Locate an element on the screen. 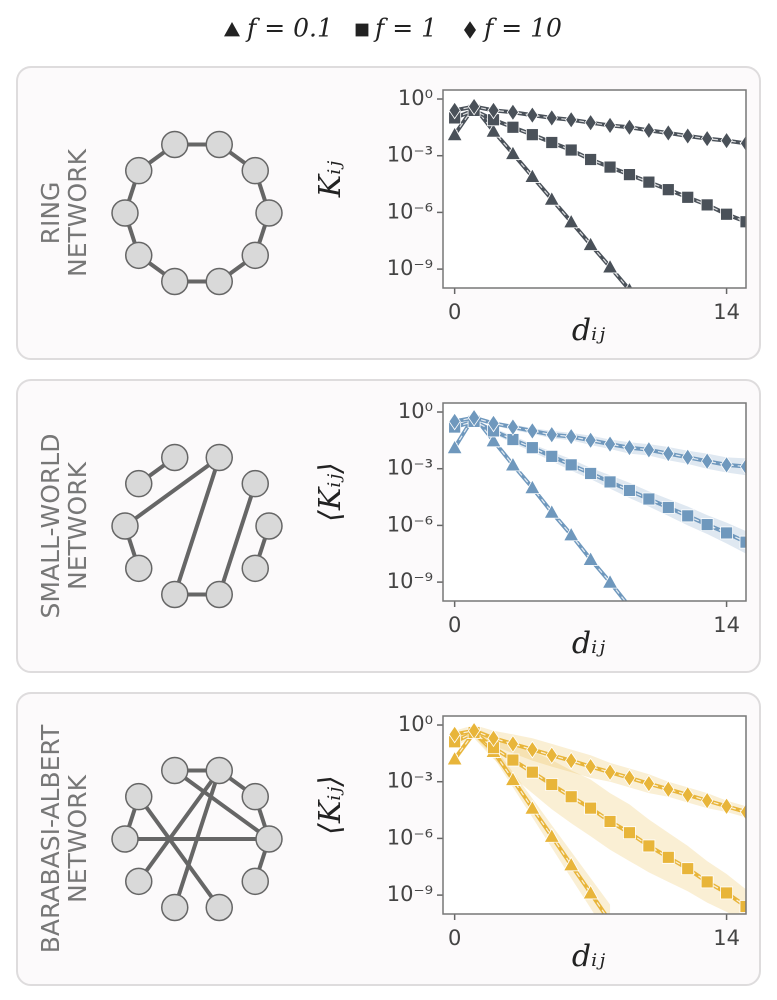 This screenshot has height=1000, width=777. y-axis-label: Kᵢⱼ is located at coordinates (330, 179).